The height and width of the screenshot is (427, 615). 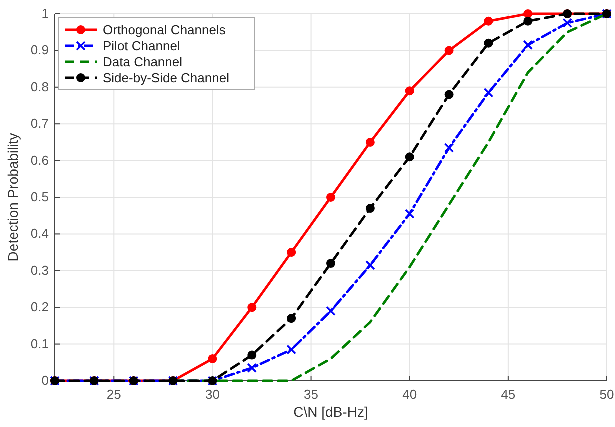 What do you see at coordinates (331, 412) in the screenshot?
I see `x-axis-title: C\N [dB-Hz]` at bounding box center [331, 412].